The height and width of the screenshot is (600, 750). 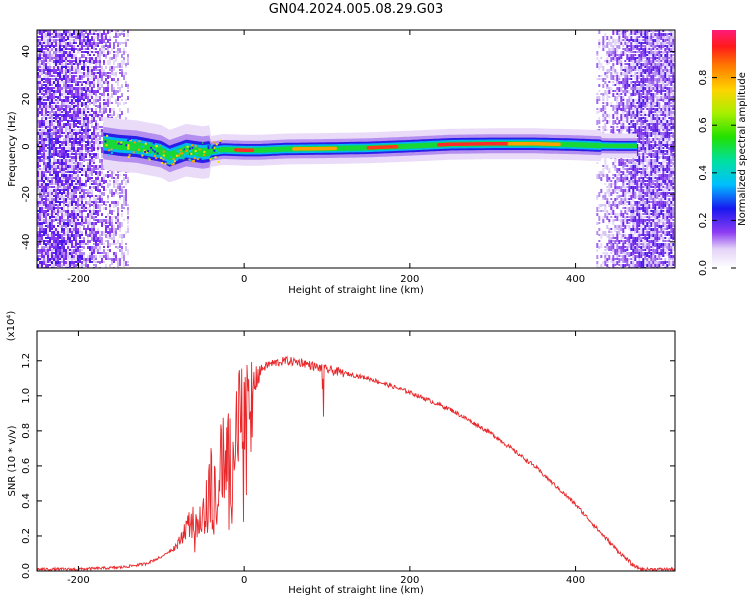 What do you see at coordinates (26, 431) in the screenshot?
I see `y-tick-label: 0.8` at bounding box center [26, 431].